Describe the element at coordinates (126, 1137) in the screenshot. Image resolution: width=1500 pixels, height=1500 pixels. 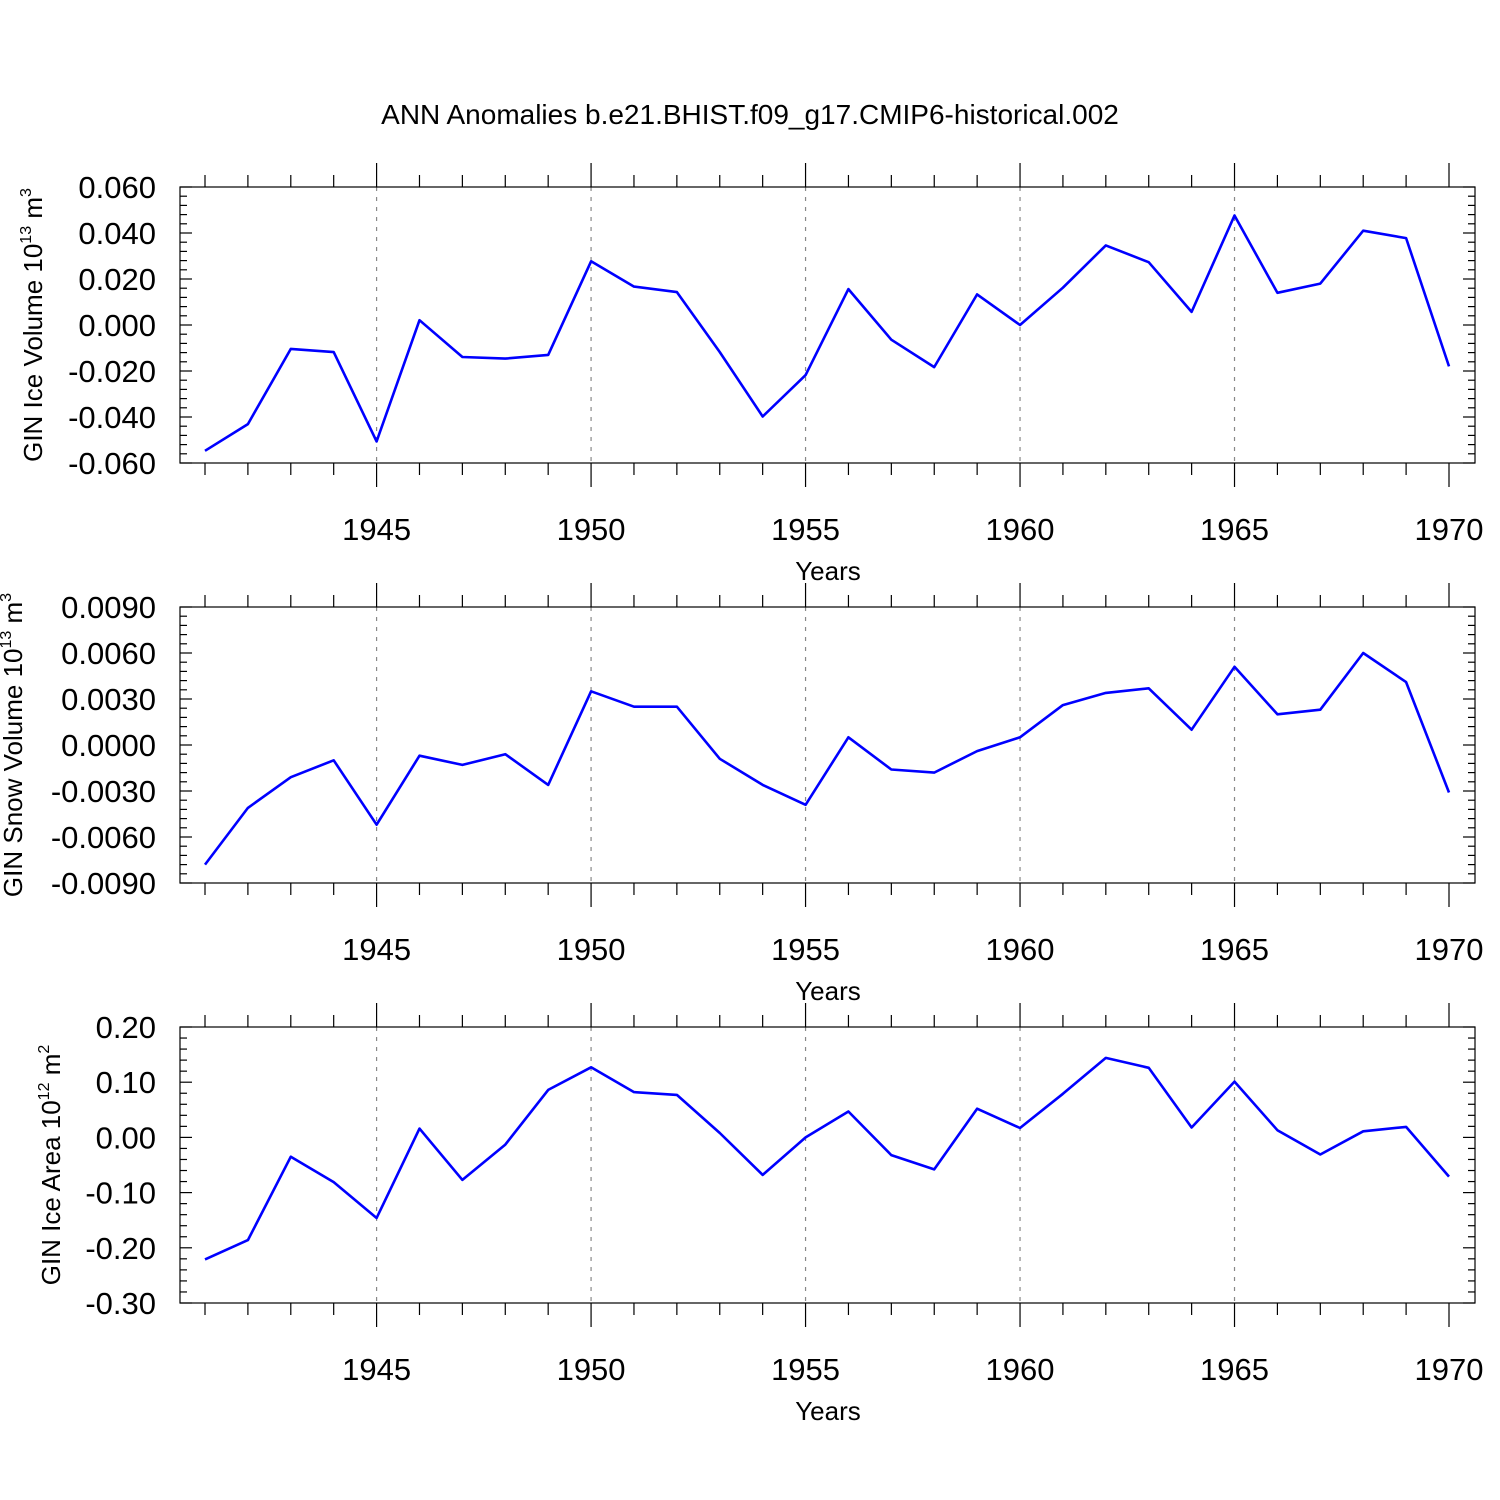
I see `y-tick-label: 0.00` at that location.